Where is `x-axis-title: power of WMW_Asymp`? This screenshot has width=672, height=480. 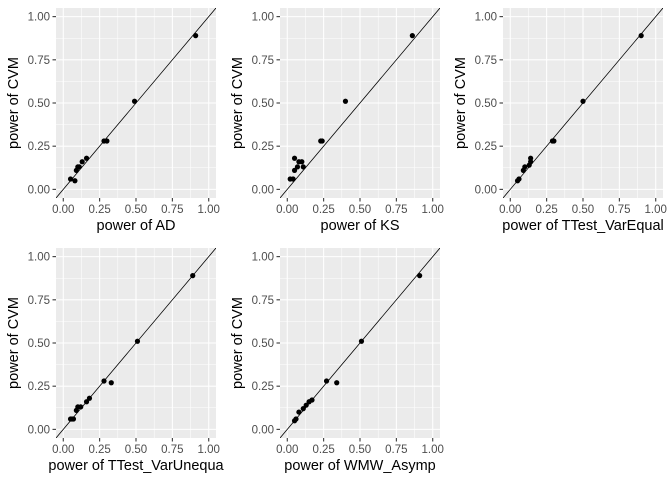
x-axis-title: power of WMW_Asymp is located at coordinates (359, 466).